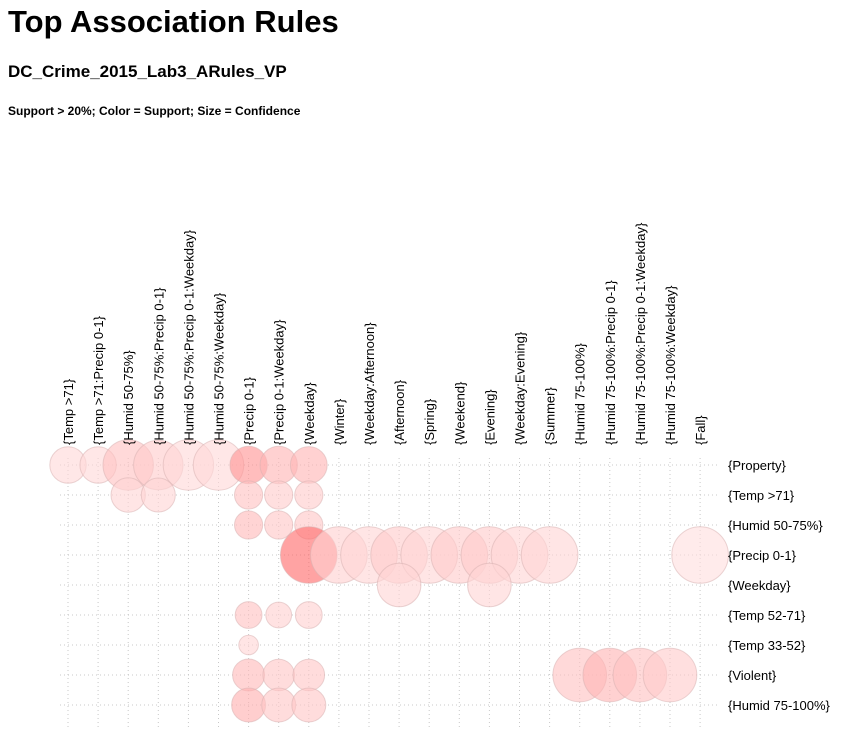 The width and height of the screenshot is (866, 739). I want to click on x-tick-label: {Spring}, so click(429, 421).